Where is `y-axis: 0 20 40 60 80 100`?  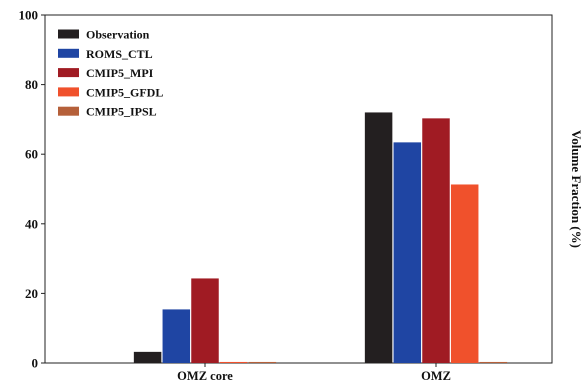 y-axis: 0 20 40 60 80 100 is located at coordinates (32, 189).